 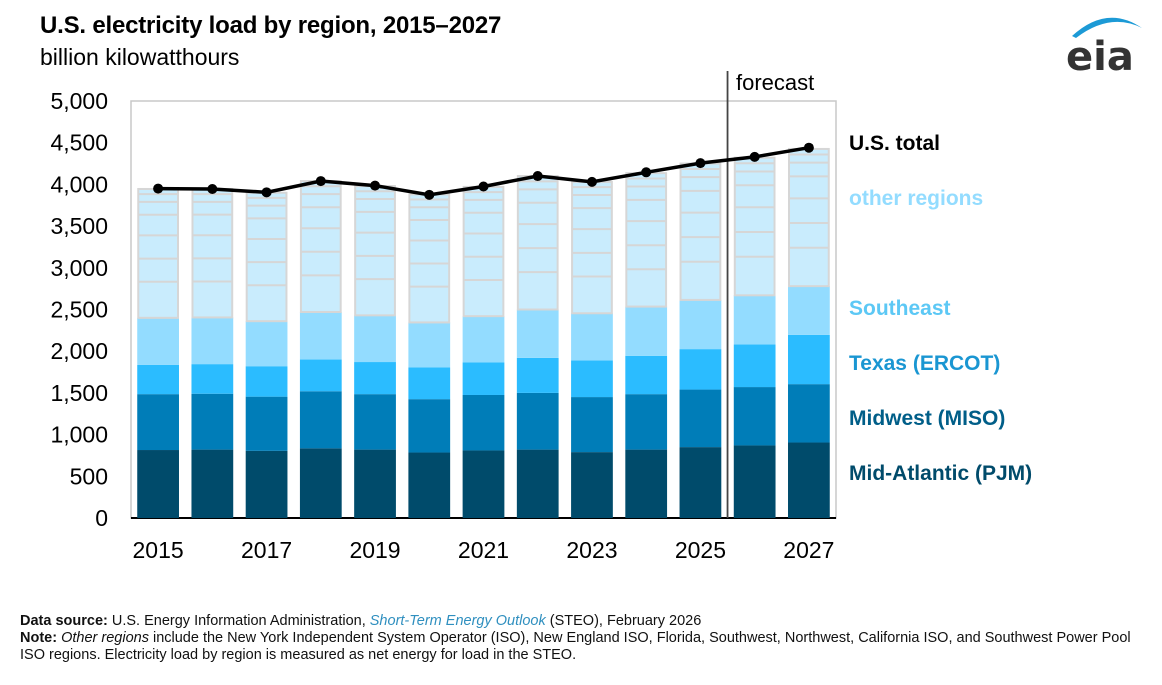 What do you see at coordinates (64, 621) in the screenshot?
I see `source-label: Data source:` at bounding box center [64, 621].